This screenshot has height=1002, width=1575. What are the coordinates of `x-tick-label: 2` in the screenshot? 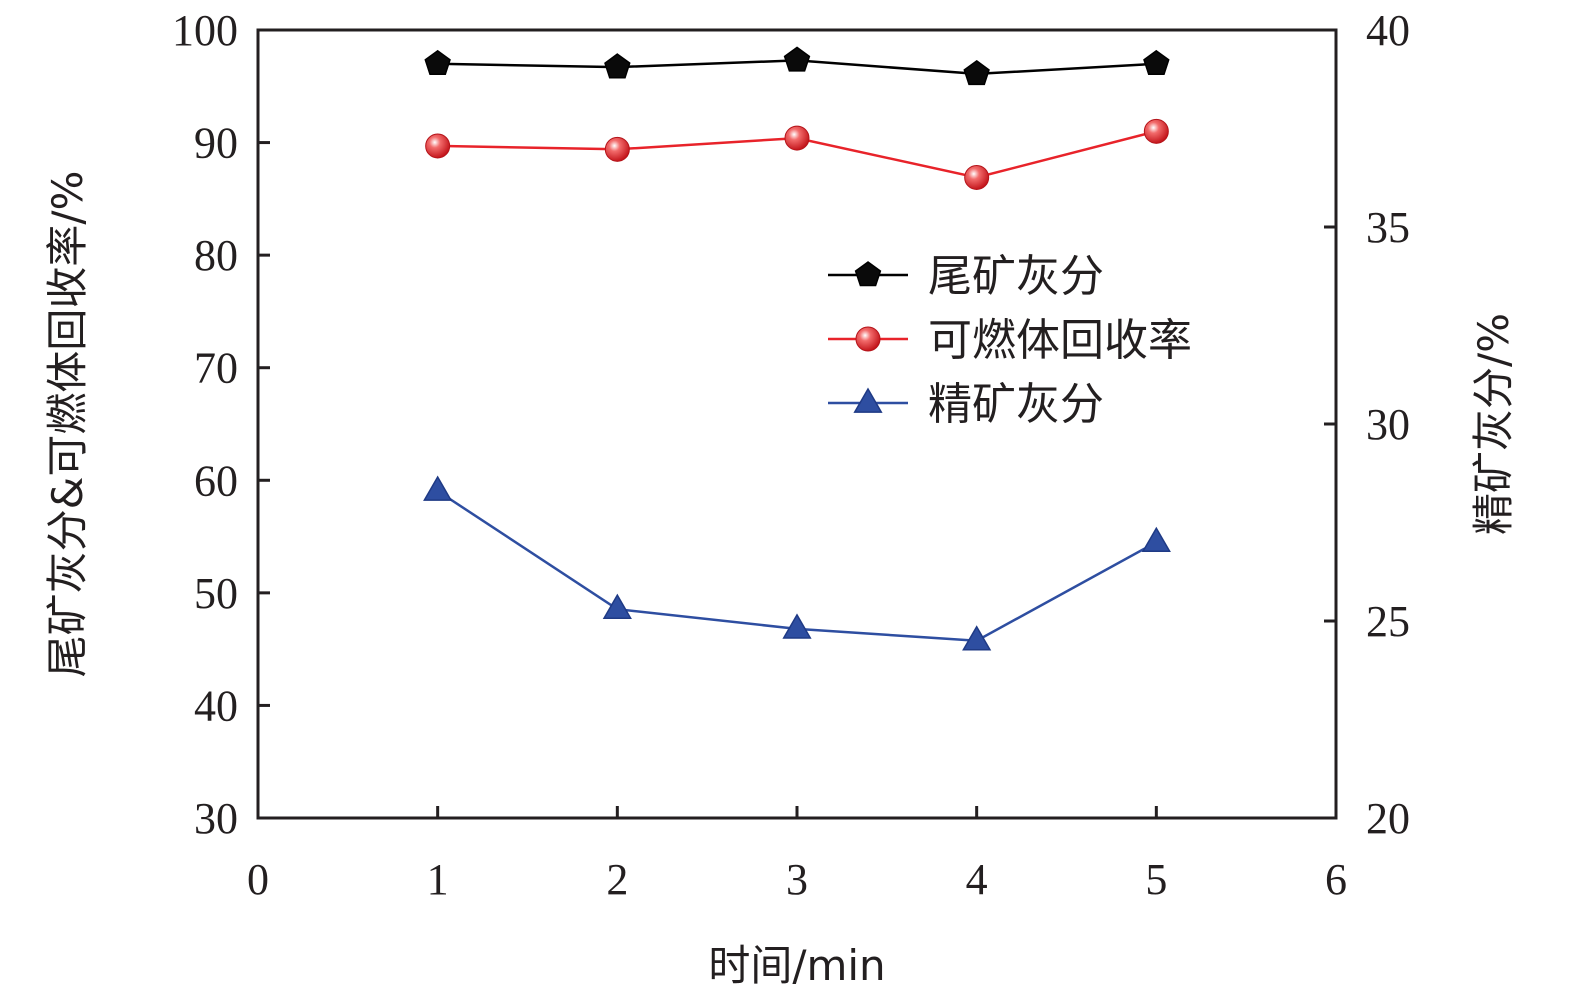 It's located at (617, 879).